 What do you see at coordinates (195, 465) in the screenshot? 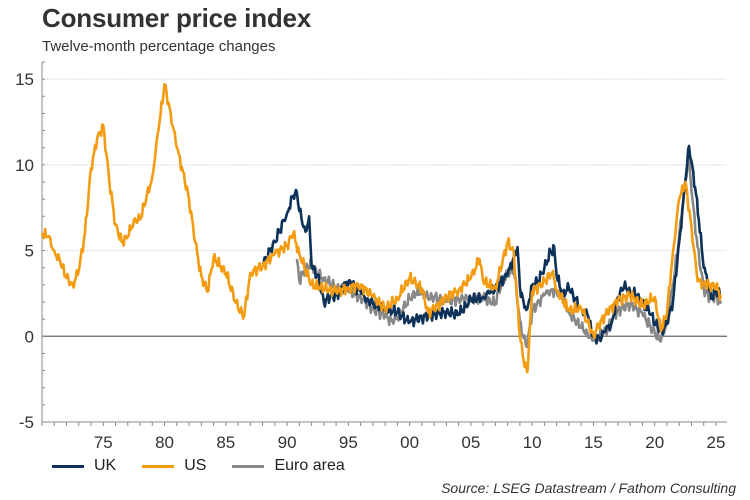
I see `legend-label-us: US` at bounding box center [195, 465].